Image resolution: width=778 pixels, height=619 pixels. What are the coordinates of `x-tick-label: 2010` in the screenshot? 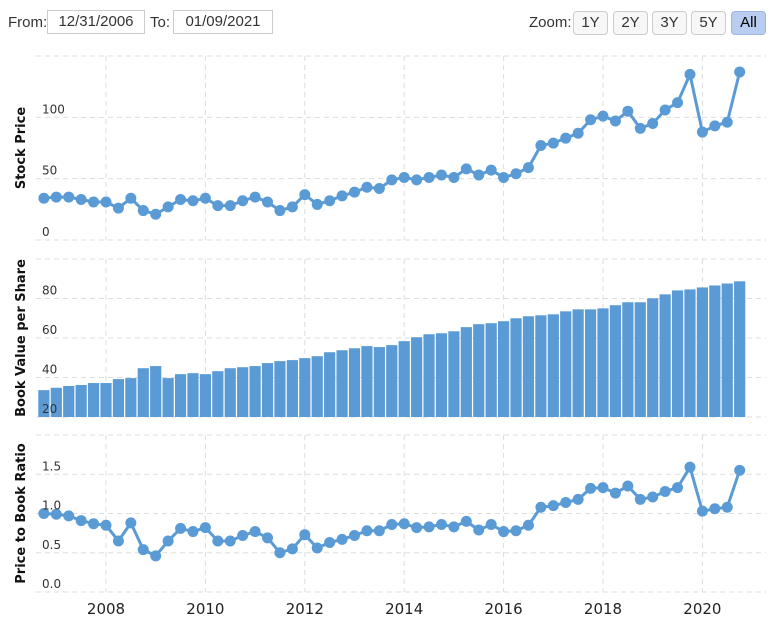 It's located at (205, 609).